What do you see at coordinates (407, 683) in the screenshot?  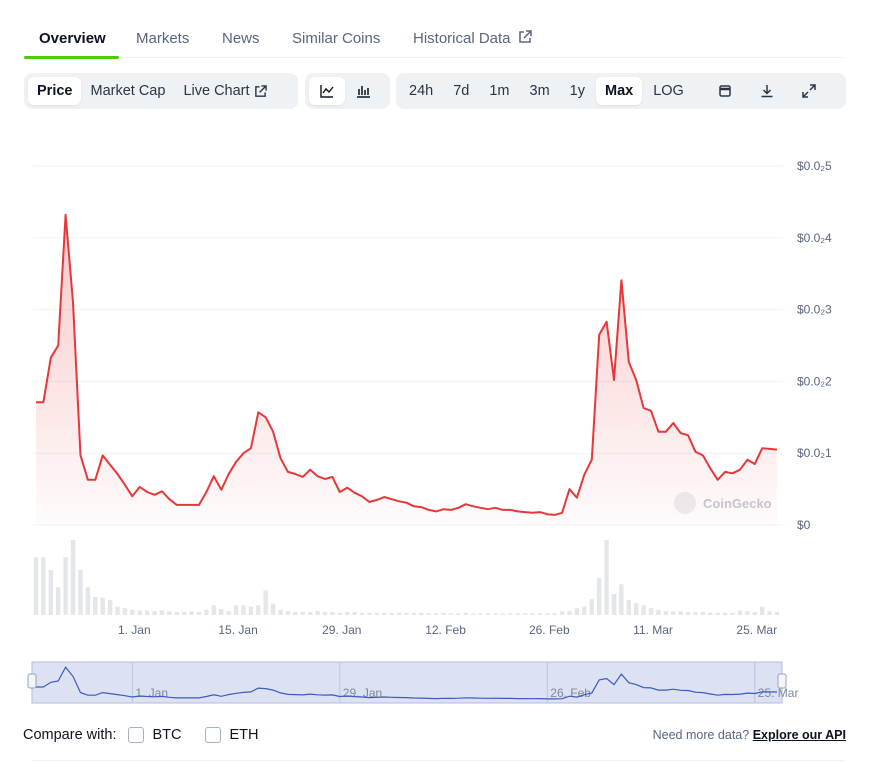 I see `navigator-line` at bounding box center [407, 683].